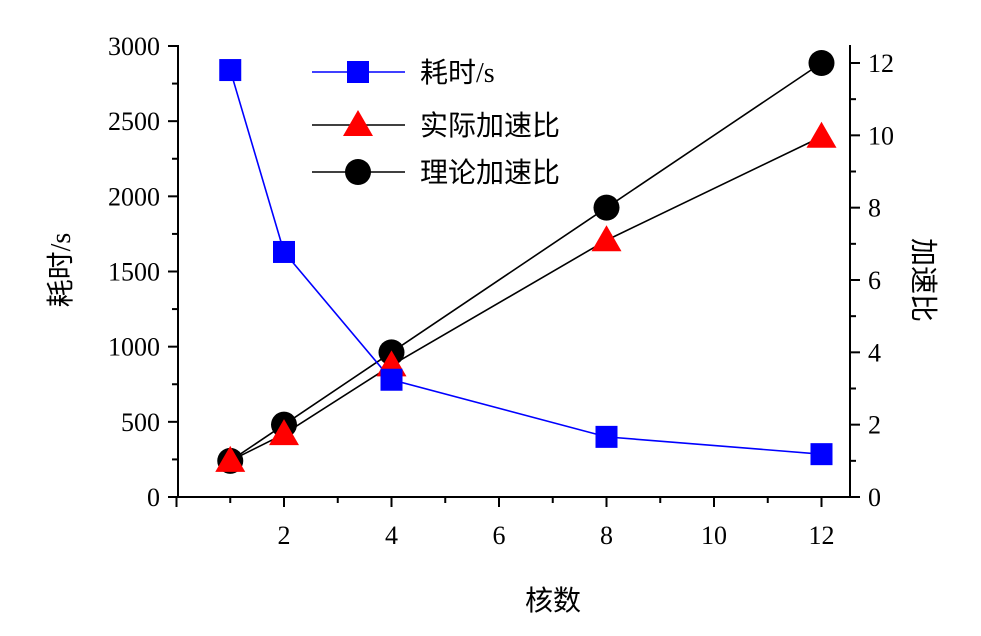 Image resolution: width=981 pixels, height=636 pixels. I want to click on y-right-tick-label: 0, so click(874, 497).